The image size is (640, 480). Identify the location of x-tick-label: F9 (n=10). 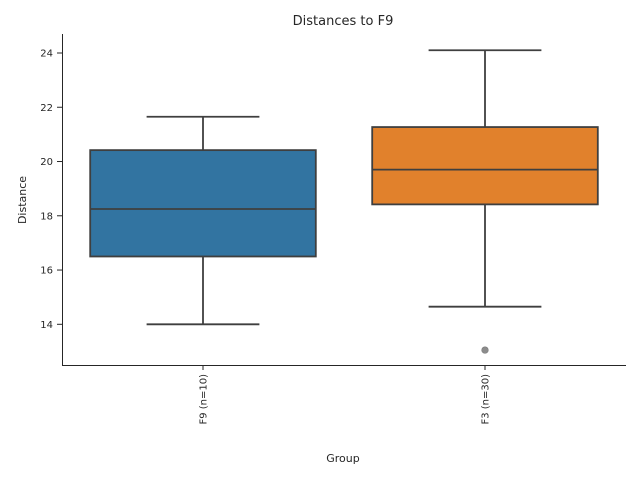
(204, 399).